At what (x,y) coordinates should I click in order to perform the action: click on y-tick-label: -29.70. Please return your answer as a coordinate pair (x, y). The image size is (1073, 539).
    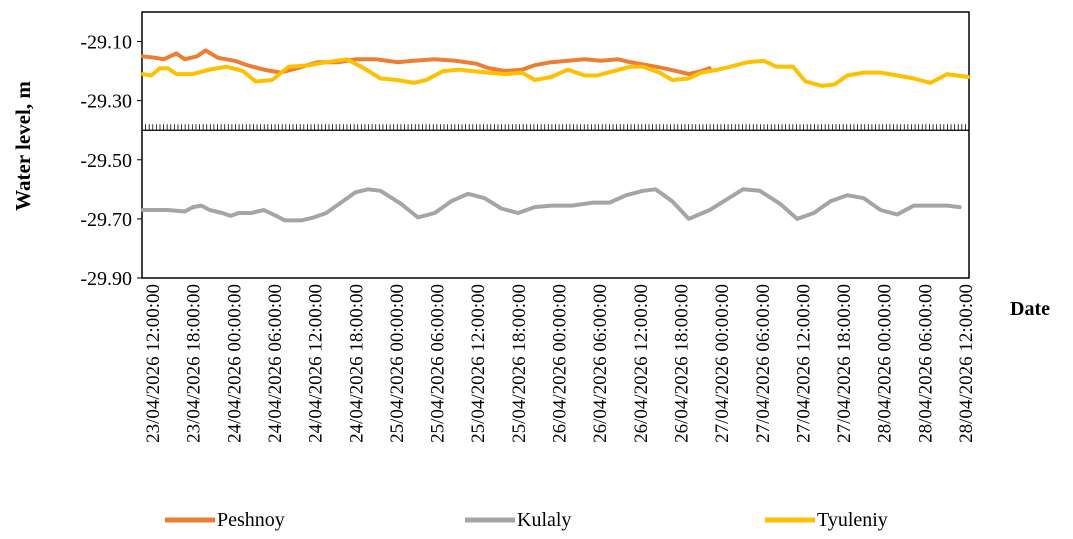
    Looking at the image, I should click on (106, 220).